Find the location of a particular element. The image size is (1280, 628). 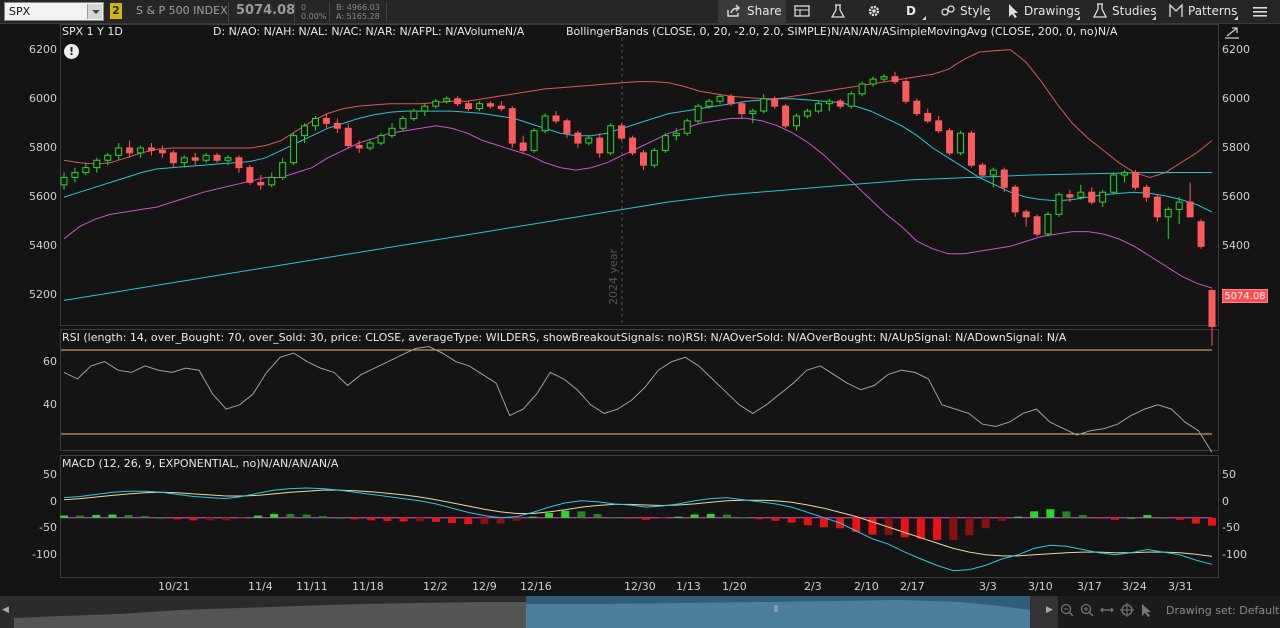

studies-menu-button: Studies is located at coordinates (1123, 11).